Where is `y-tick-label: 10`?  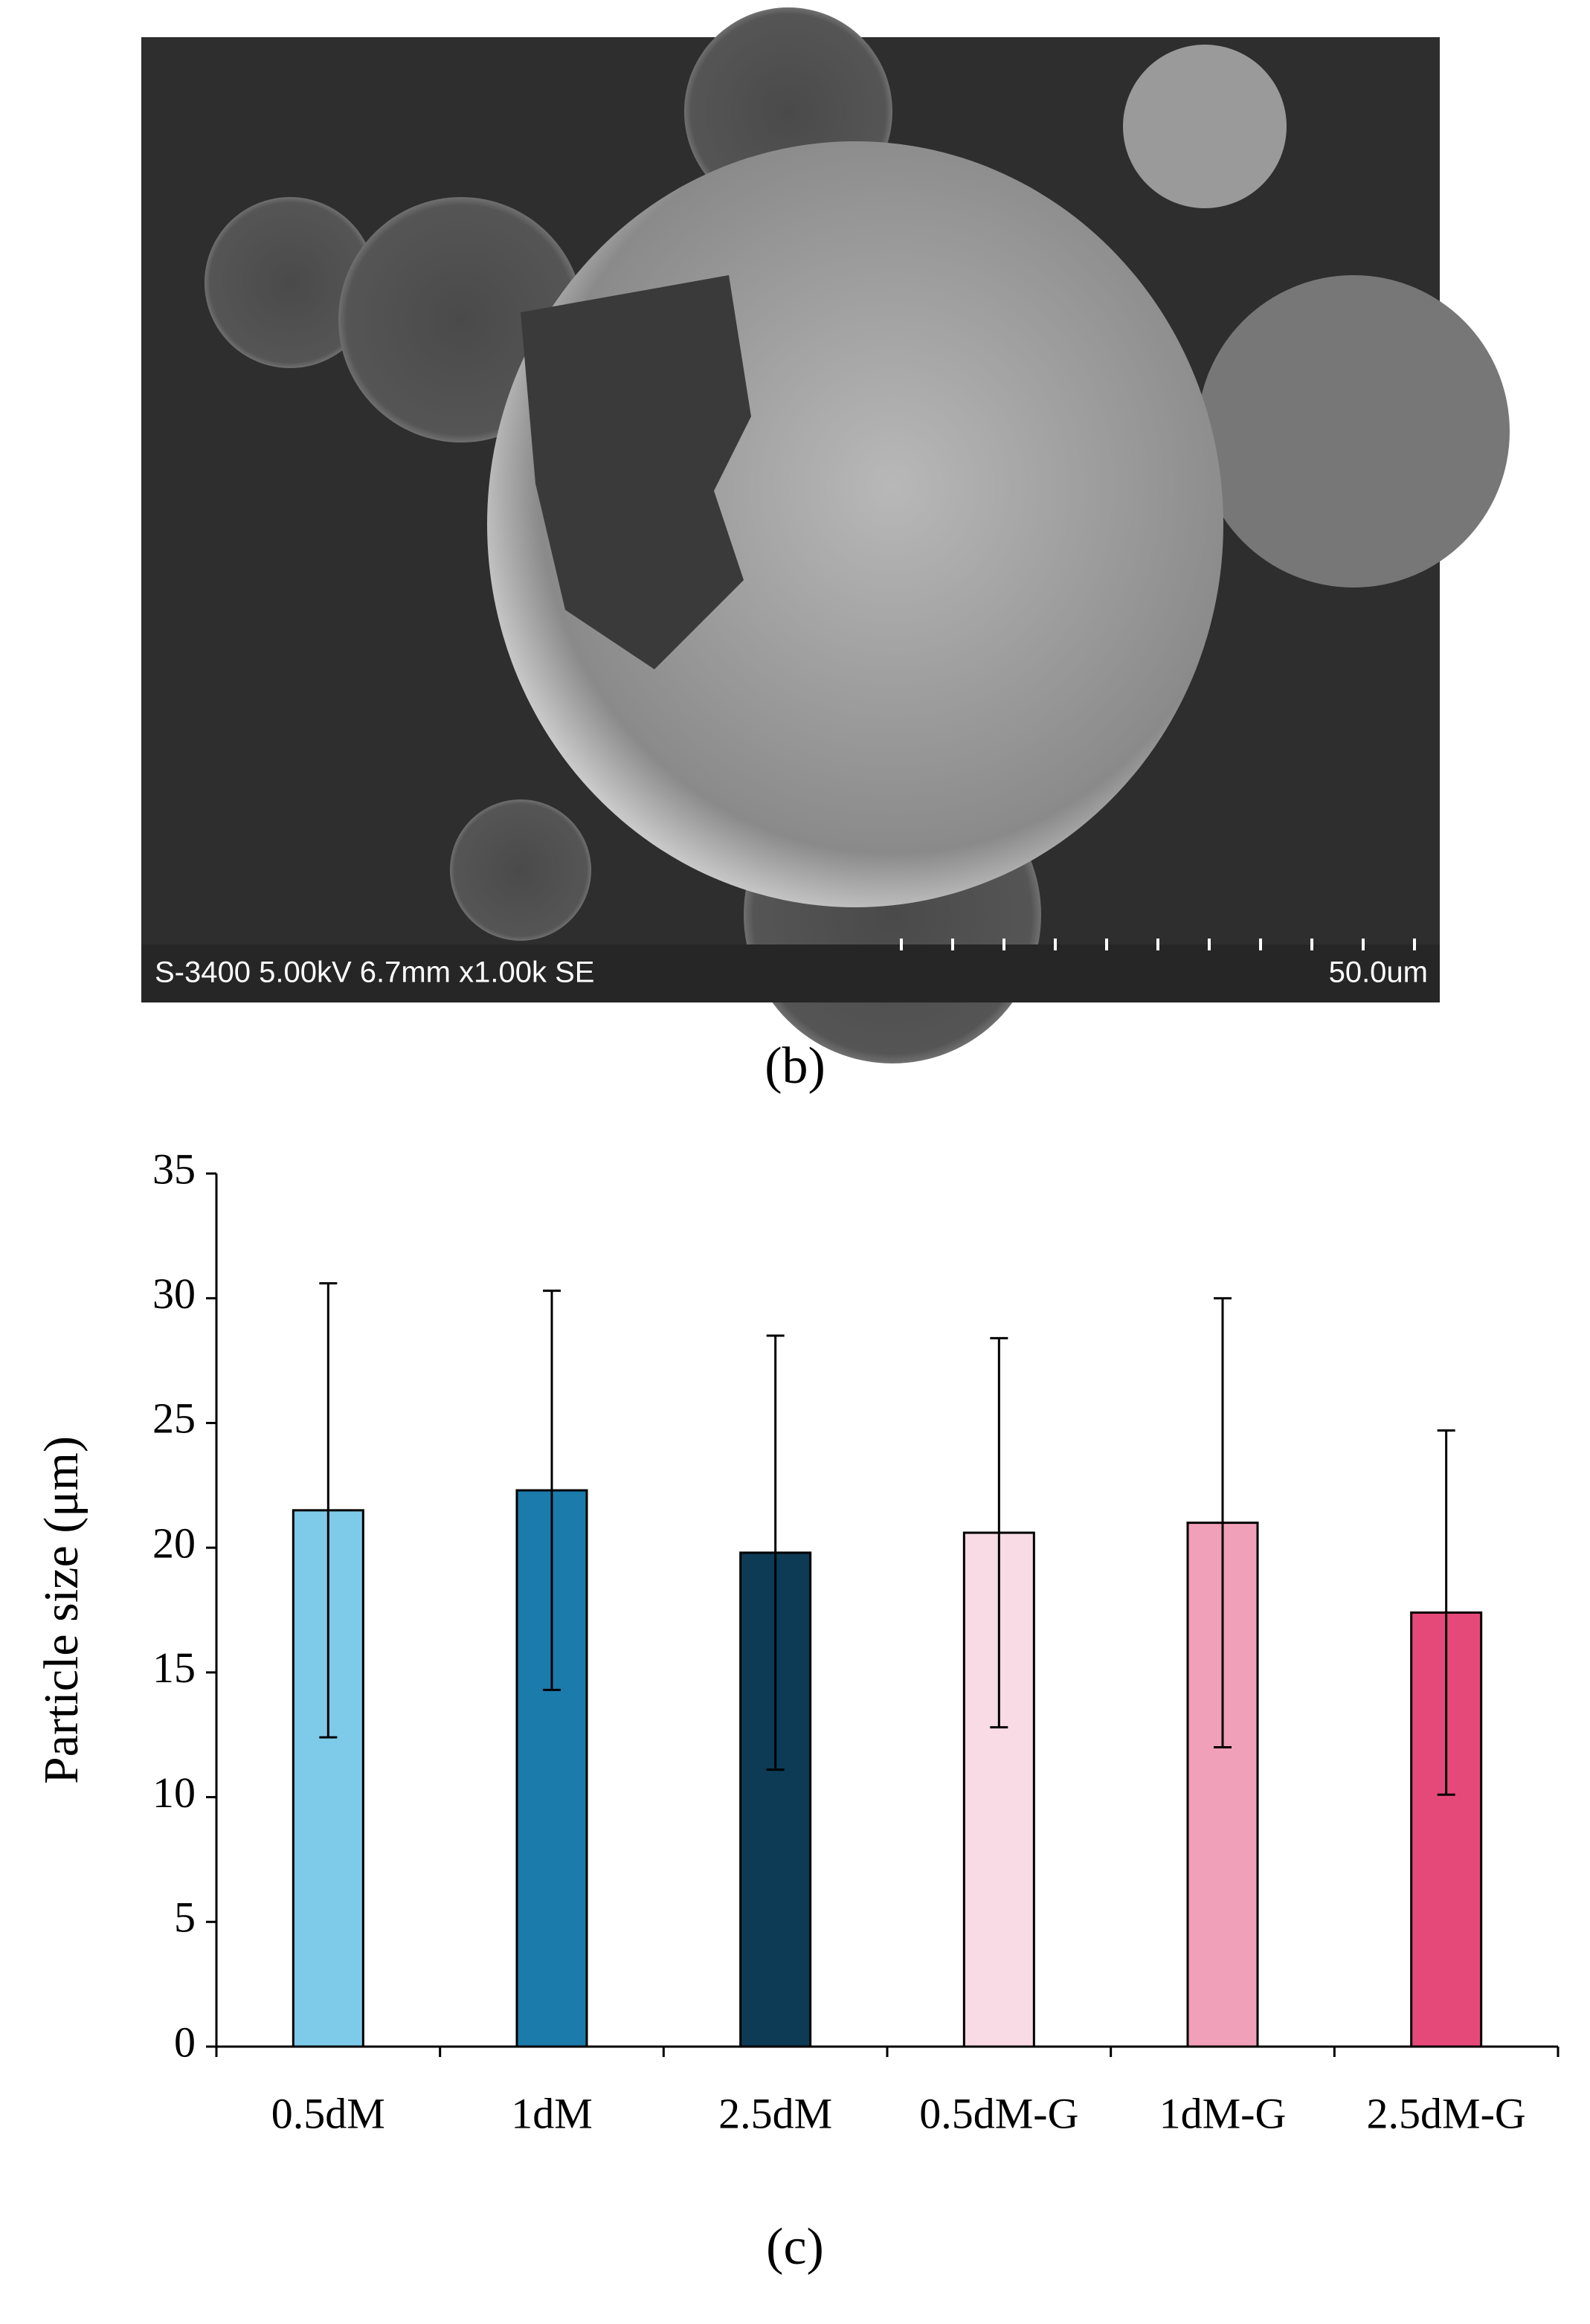
y-tick-label: 10 is located at coordinates (174, 1793).